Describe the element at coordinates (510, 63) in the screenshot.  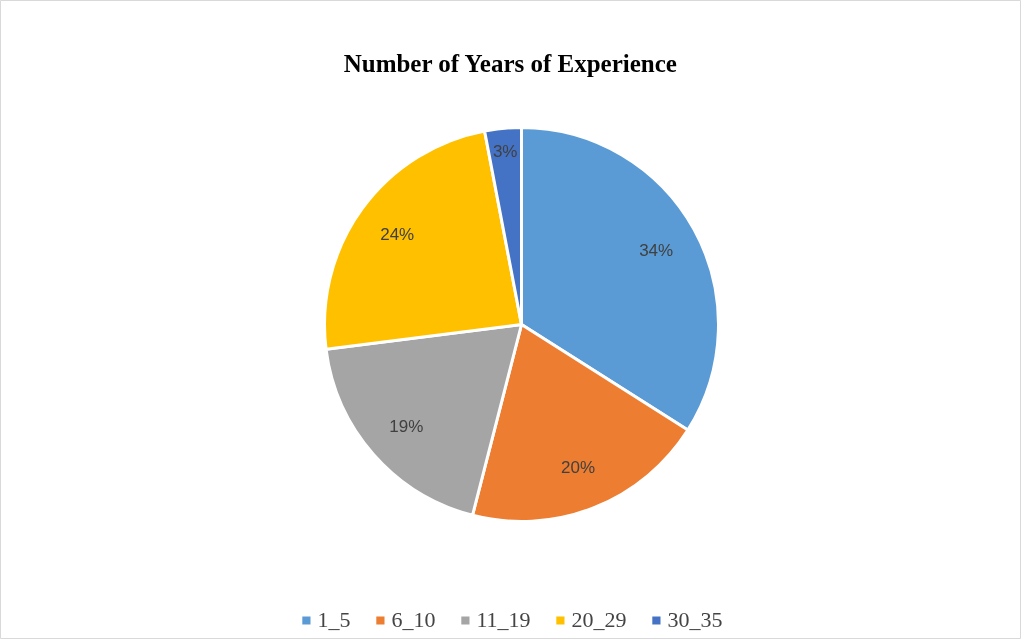
I see `chart-title: Number of Years of Experience` at that location.